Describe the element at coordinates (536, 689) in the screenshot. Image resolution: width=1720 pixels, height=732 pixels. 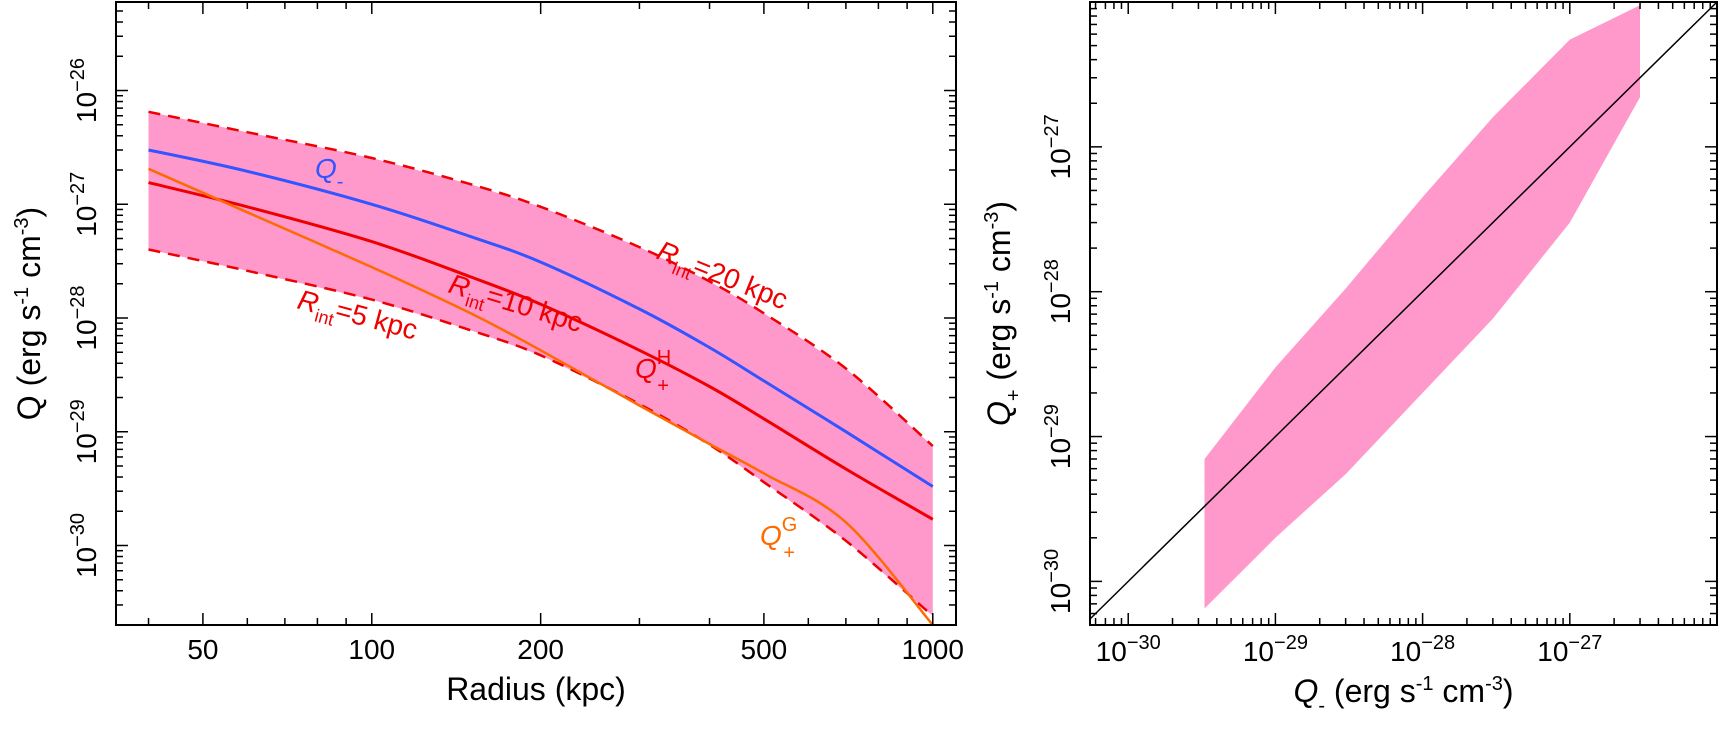
I see `x-axis-title: Radius (kpc)` at that location.